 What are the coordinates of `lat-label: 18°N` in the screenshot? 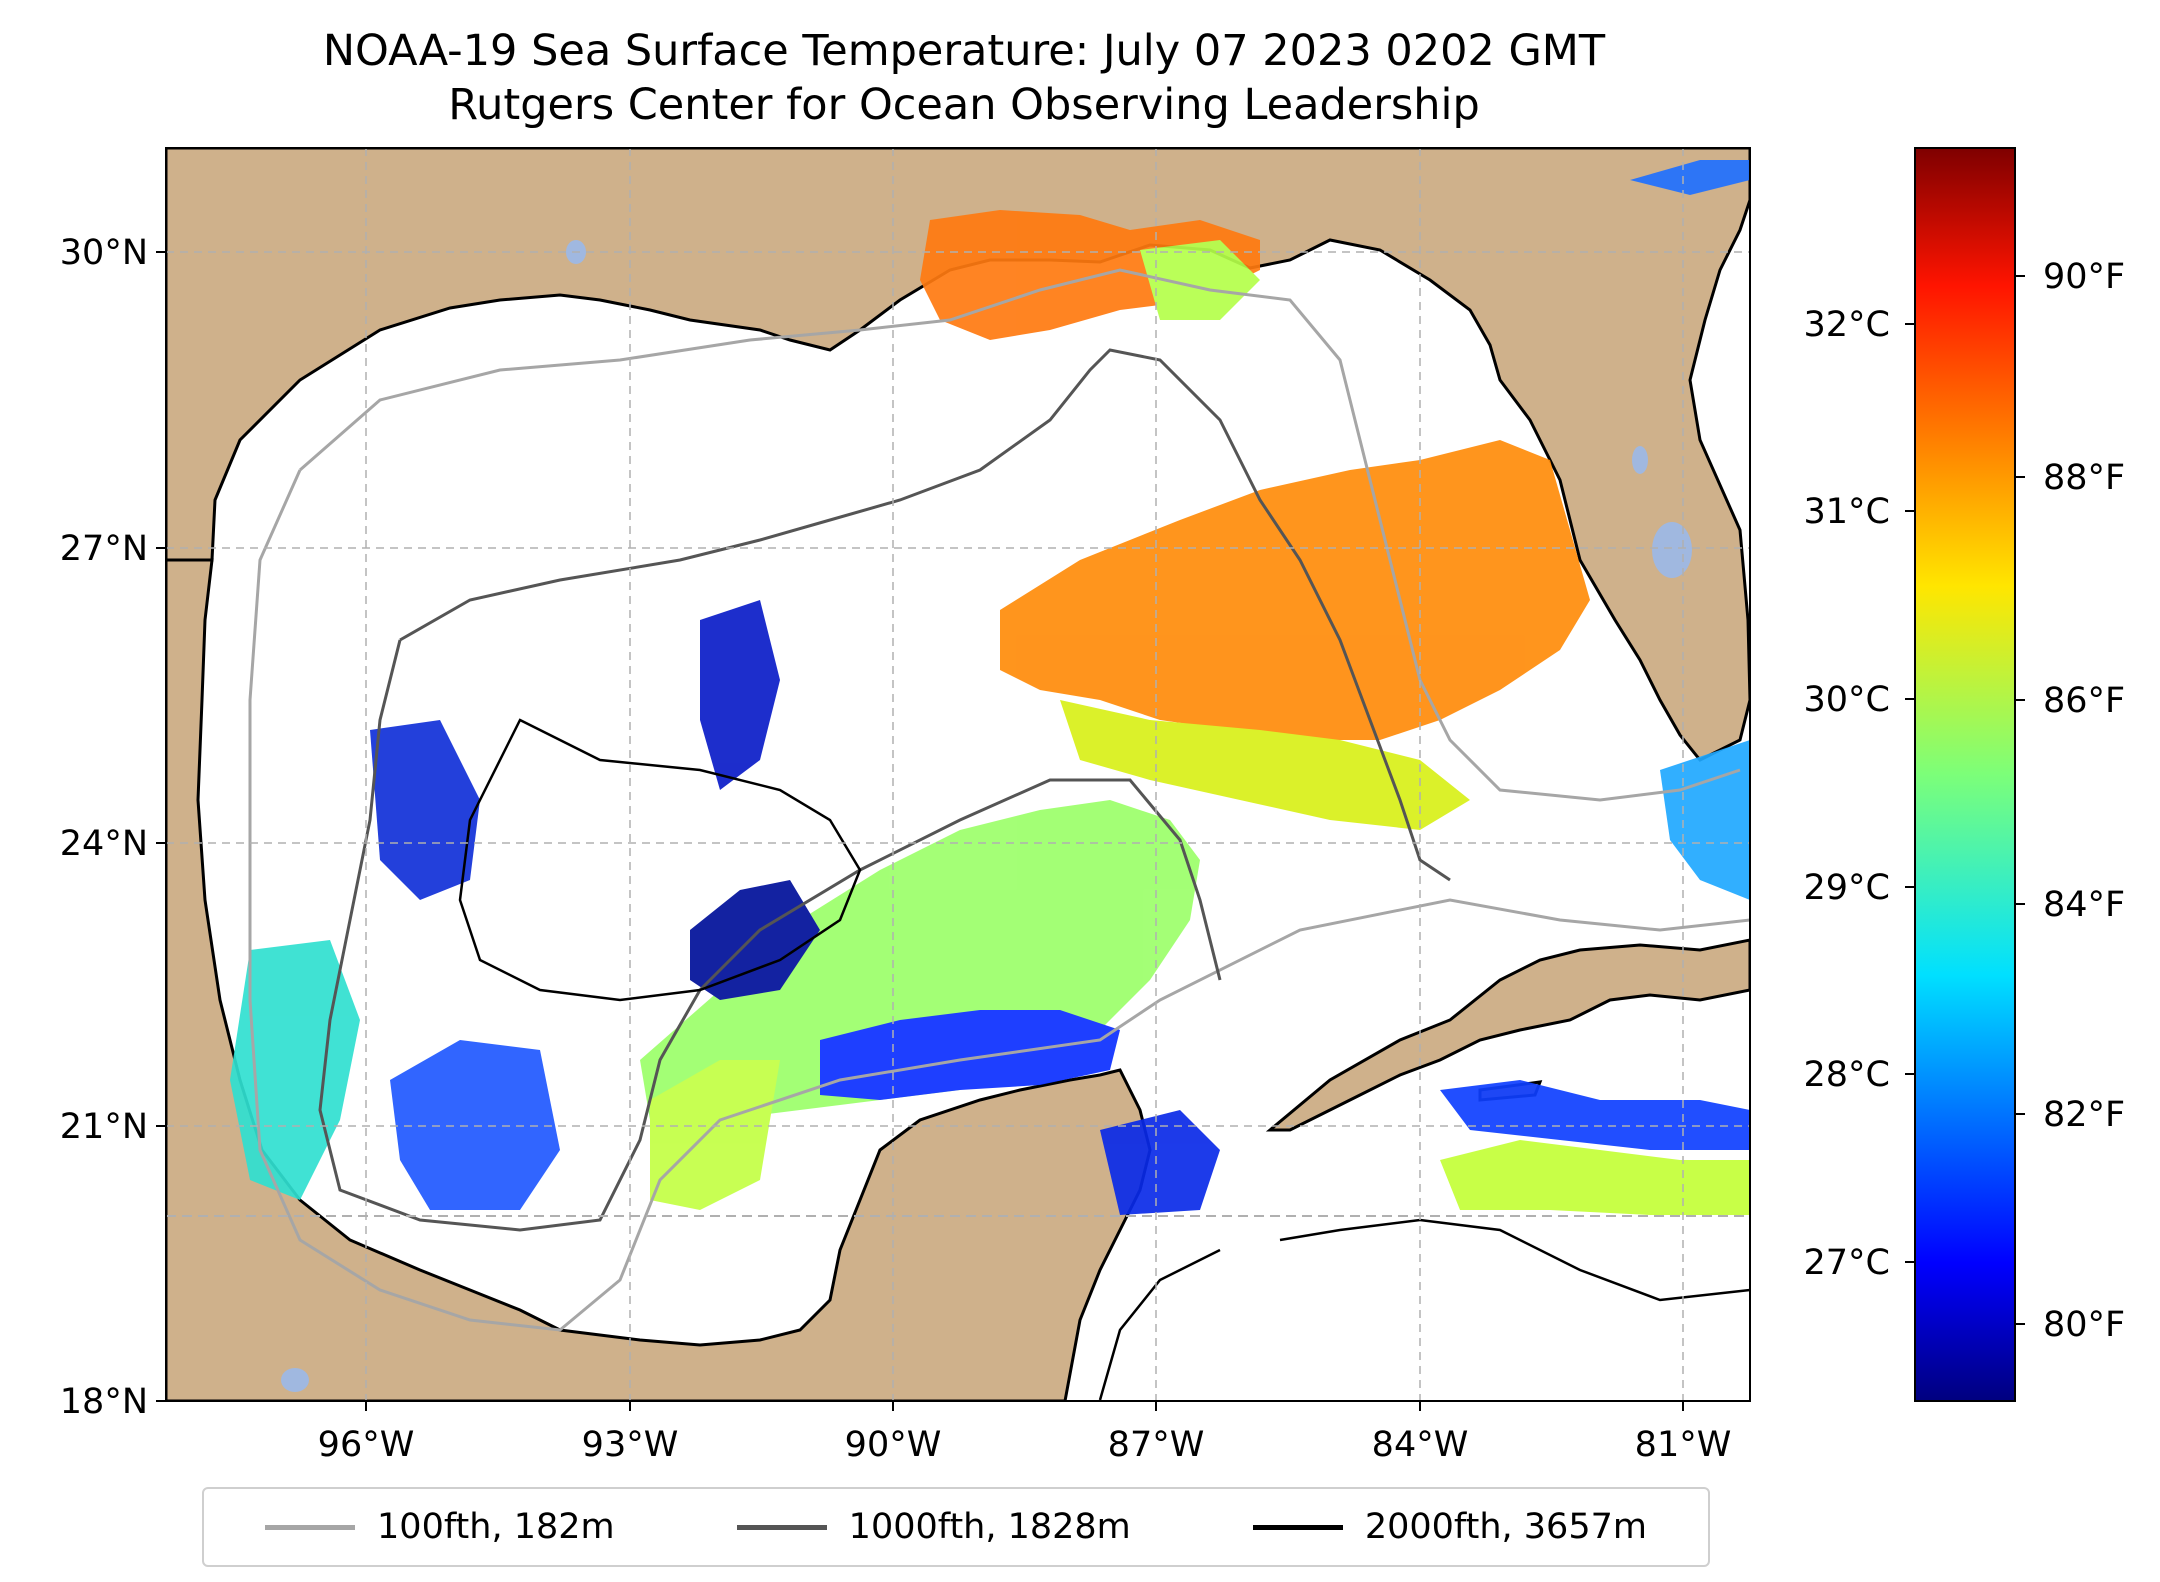 It's located at (104, 1402).